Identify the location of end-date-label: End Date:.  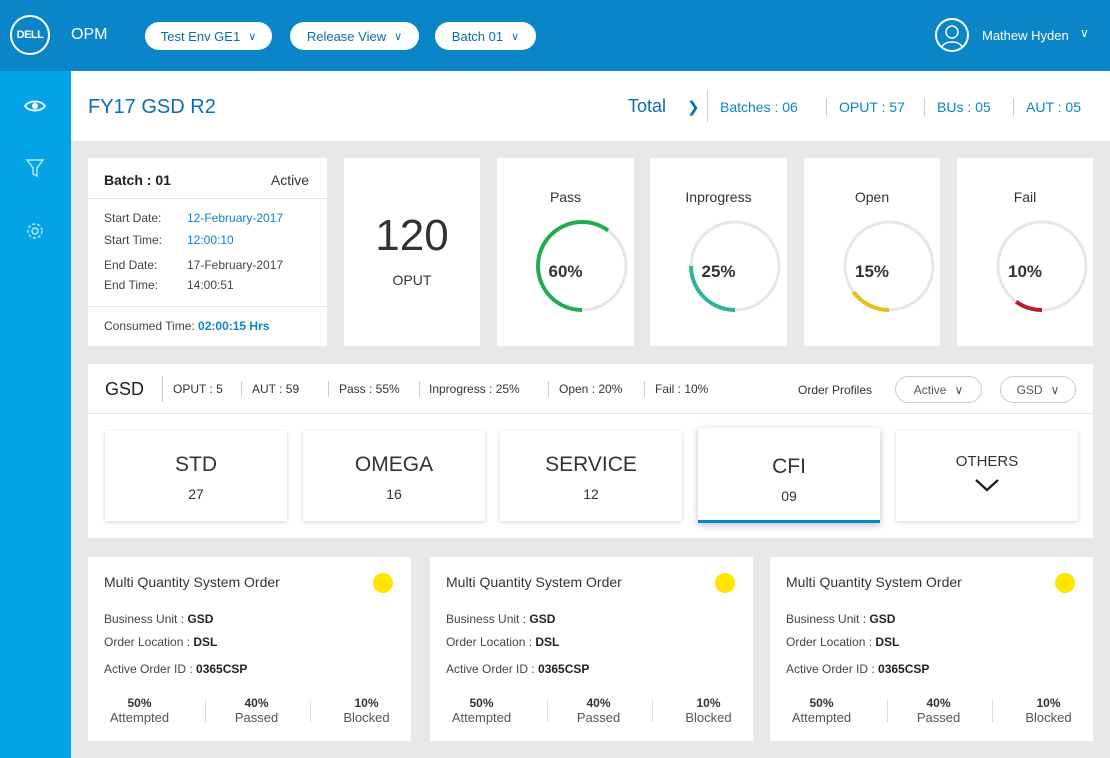
(131, 265).